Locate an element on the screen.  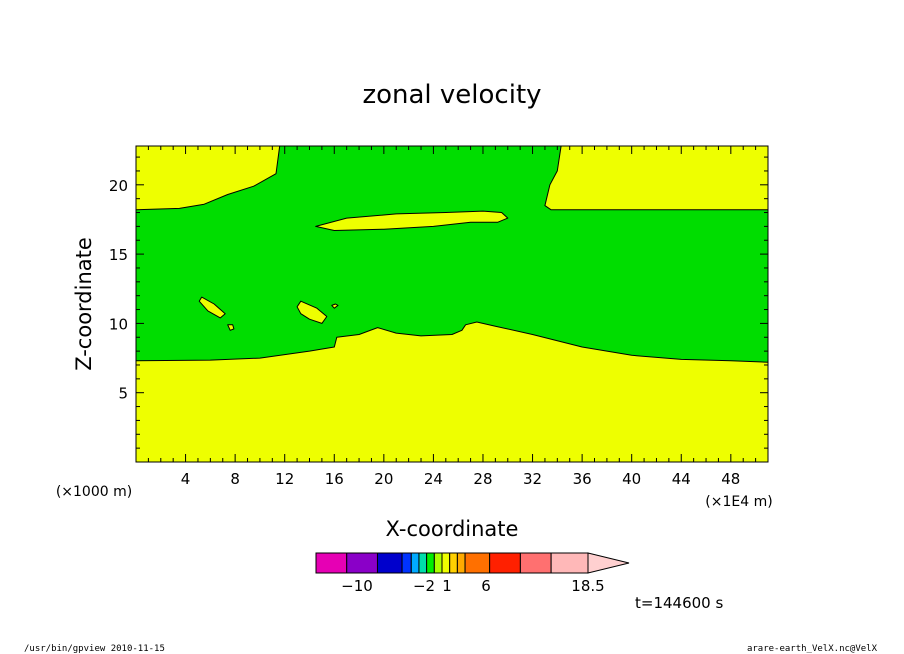
y-tick-label: 20 is located at coordinates (118, 186).